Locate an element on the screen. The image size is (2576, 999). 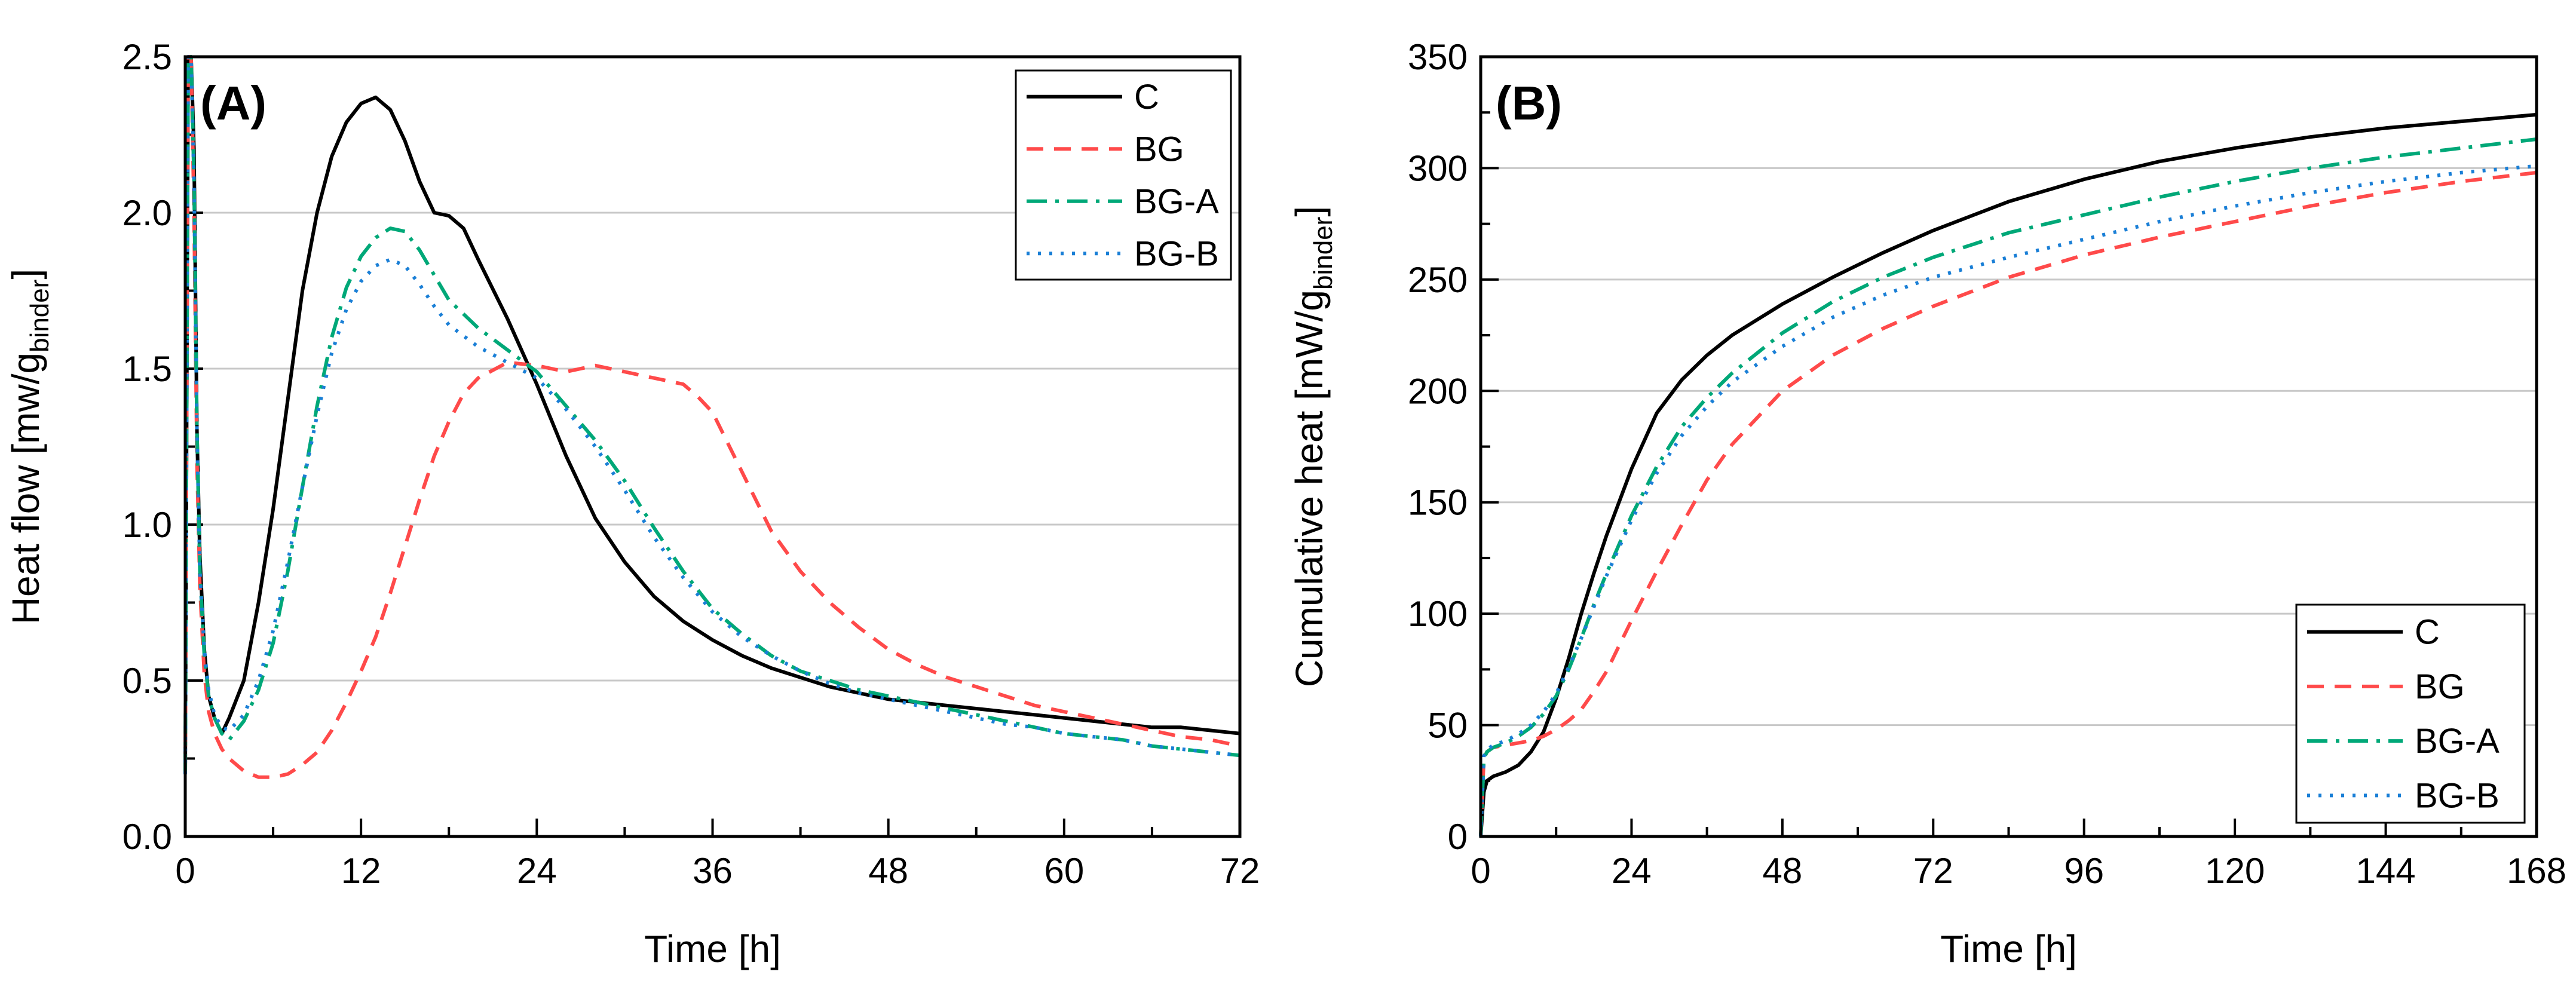
y-tick-label: 0.5 is located at coordinates (147, 681).